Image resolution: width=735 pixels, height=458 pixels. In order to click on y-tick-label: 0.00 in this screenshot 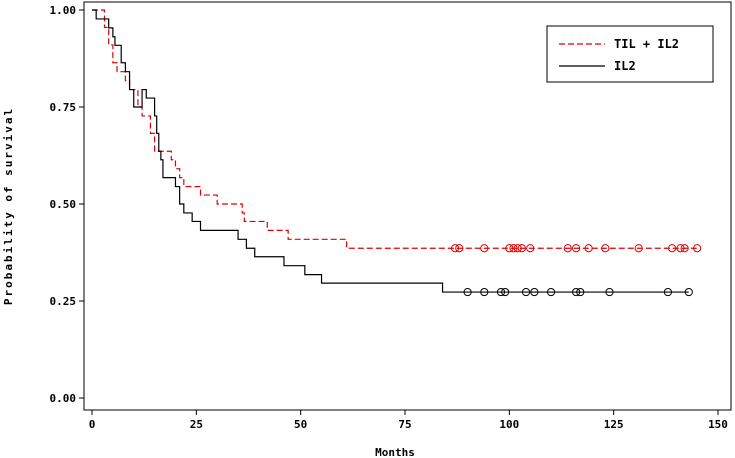, I will do `click(63, 398)`.